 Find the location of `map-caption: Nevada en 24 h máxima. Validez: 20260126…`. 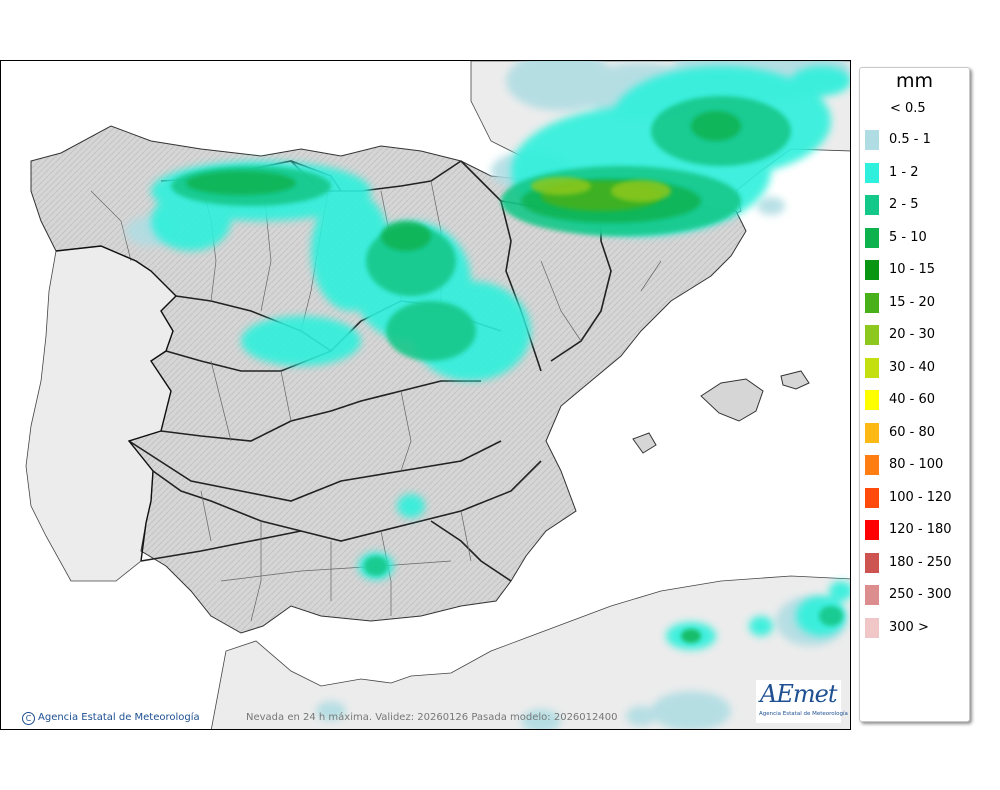

map-caption: Nevada en 24 h máxima. Validez: 20260126… is located at coordinates (432, 717).